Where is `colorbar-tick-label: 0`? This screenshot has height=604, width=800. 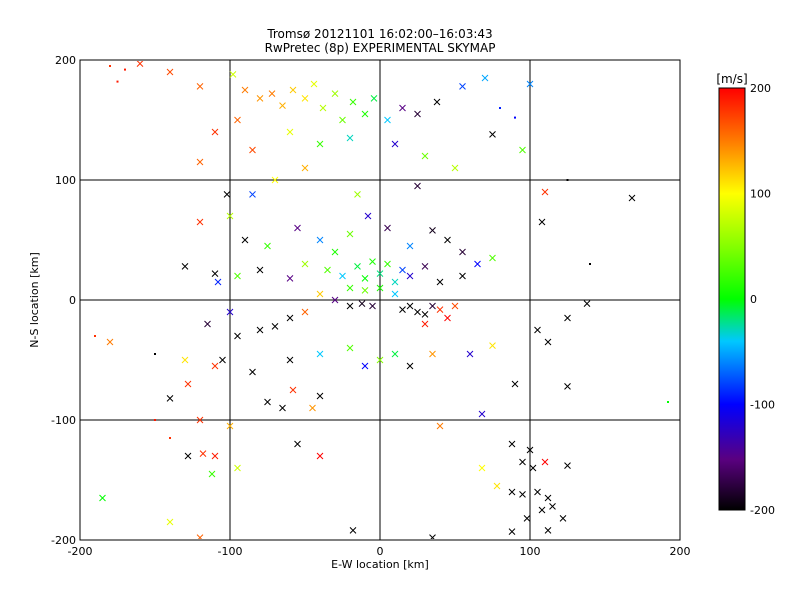 colorbar-tick-label: 0 is located at coordinates (753, 299).